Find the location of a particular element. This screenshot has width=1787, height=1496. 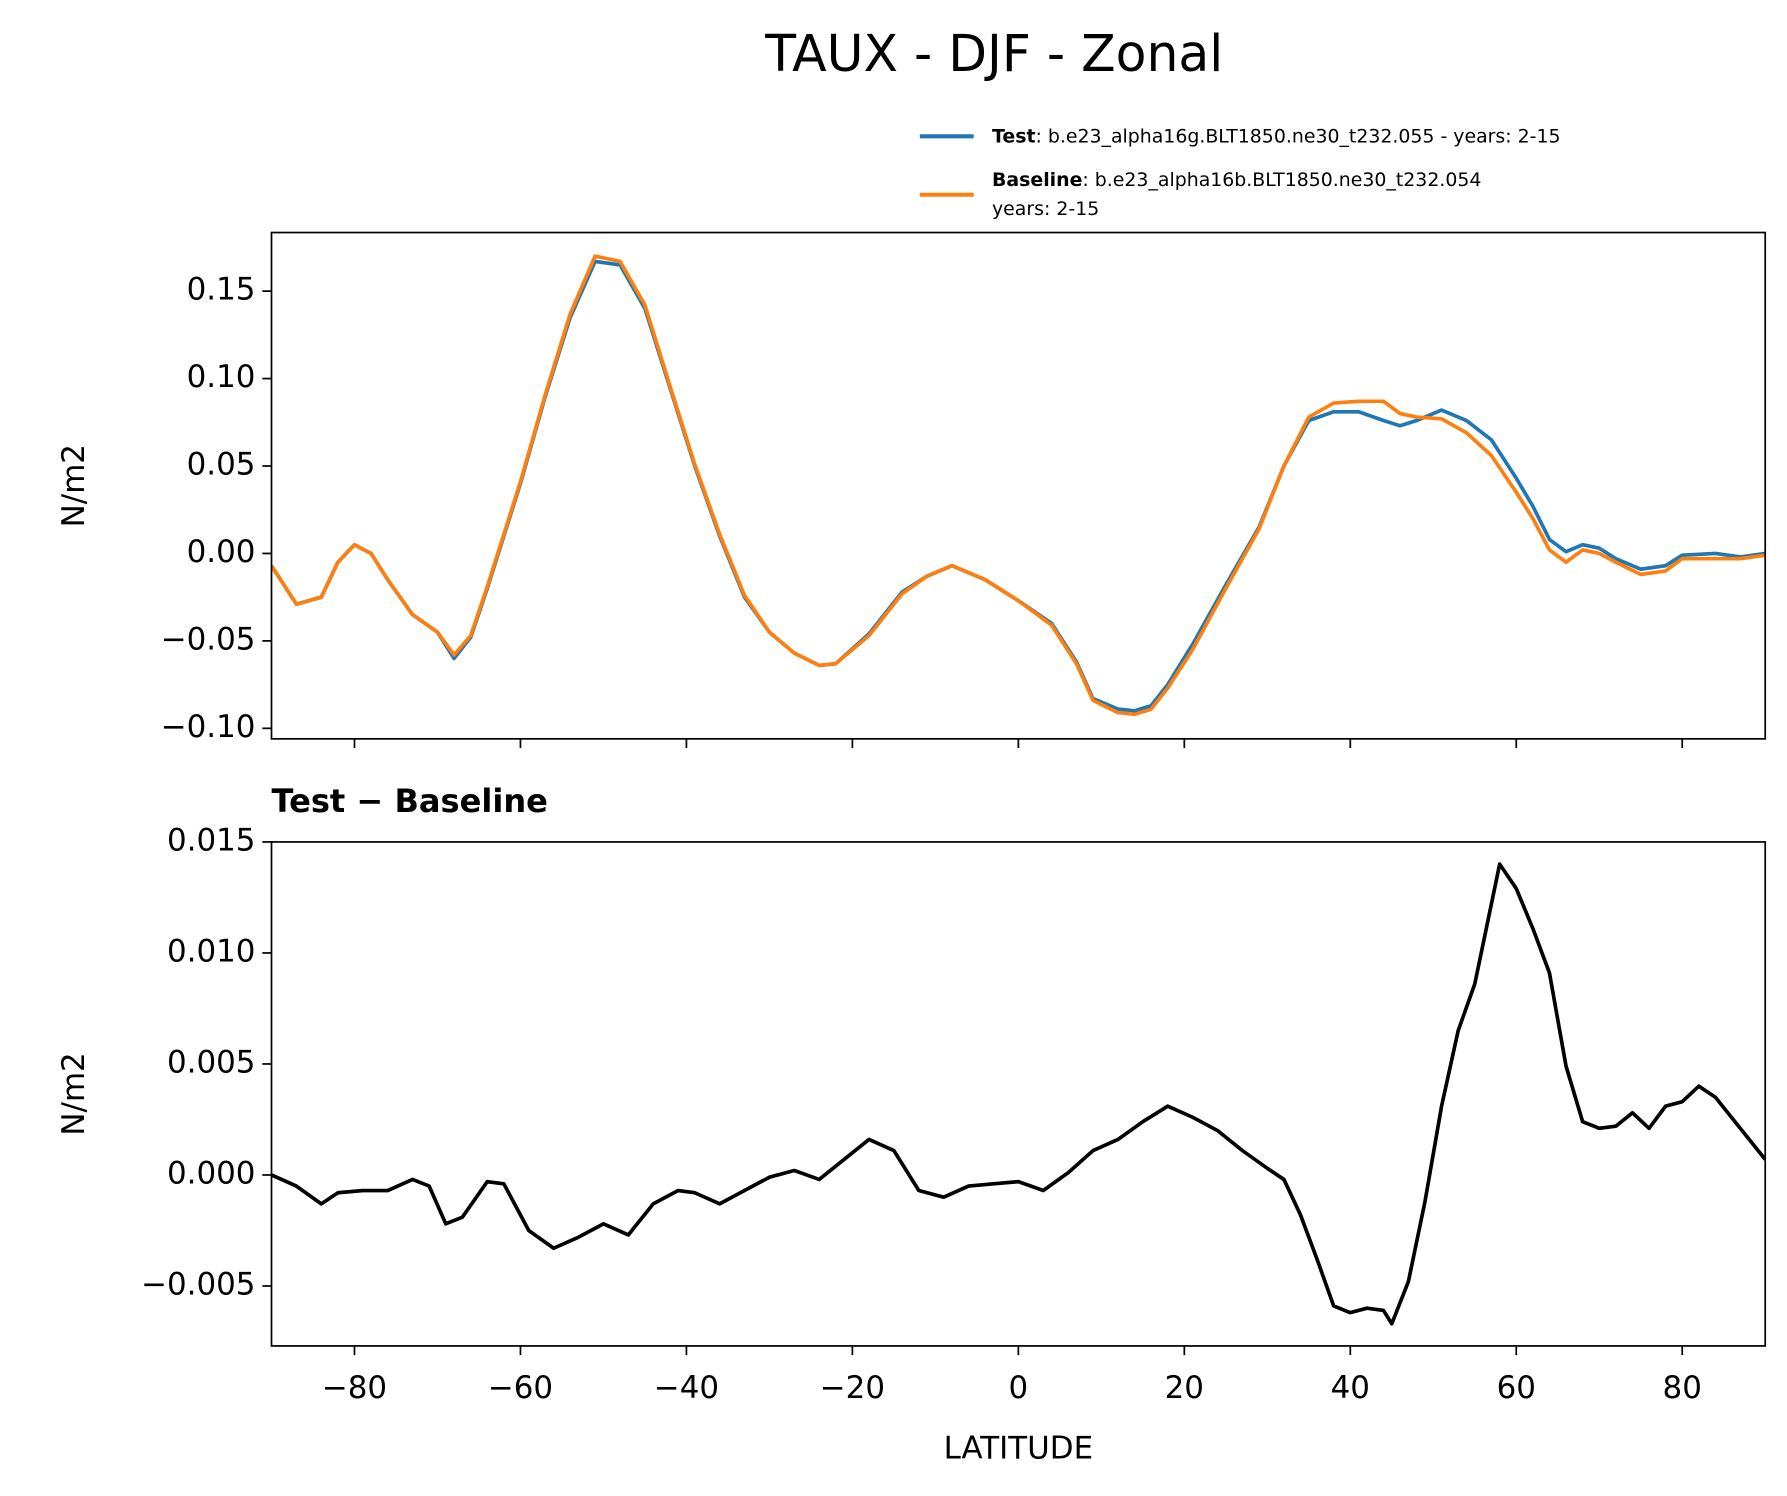

x-tick-label: −60 is located at coordinates (520, 1388).